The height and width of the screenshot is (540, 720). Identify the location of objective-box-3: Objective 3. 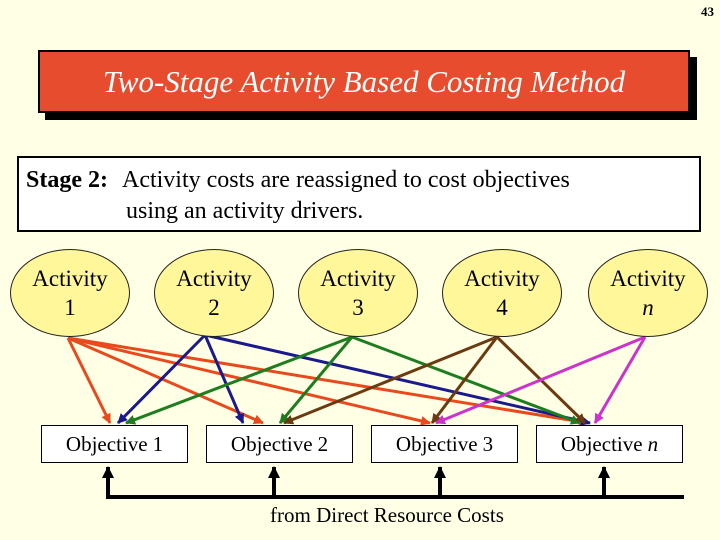
(444, 444).